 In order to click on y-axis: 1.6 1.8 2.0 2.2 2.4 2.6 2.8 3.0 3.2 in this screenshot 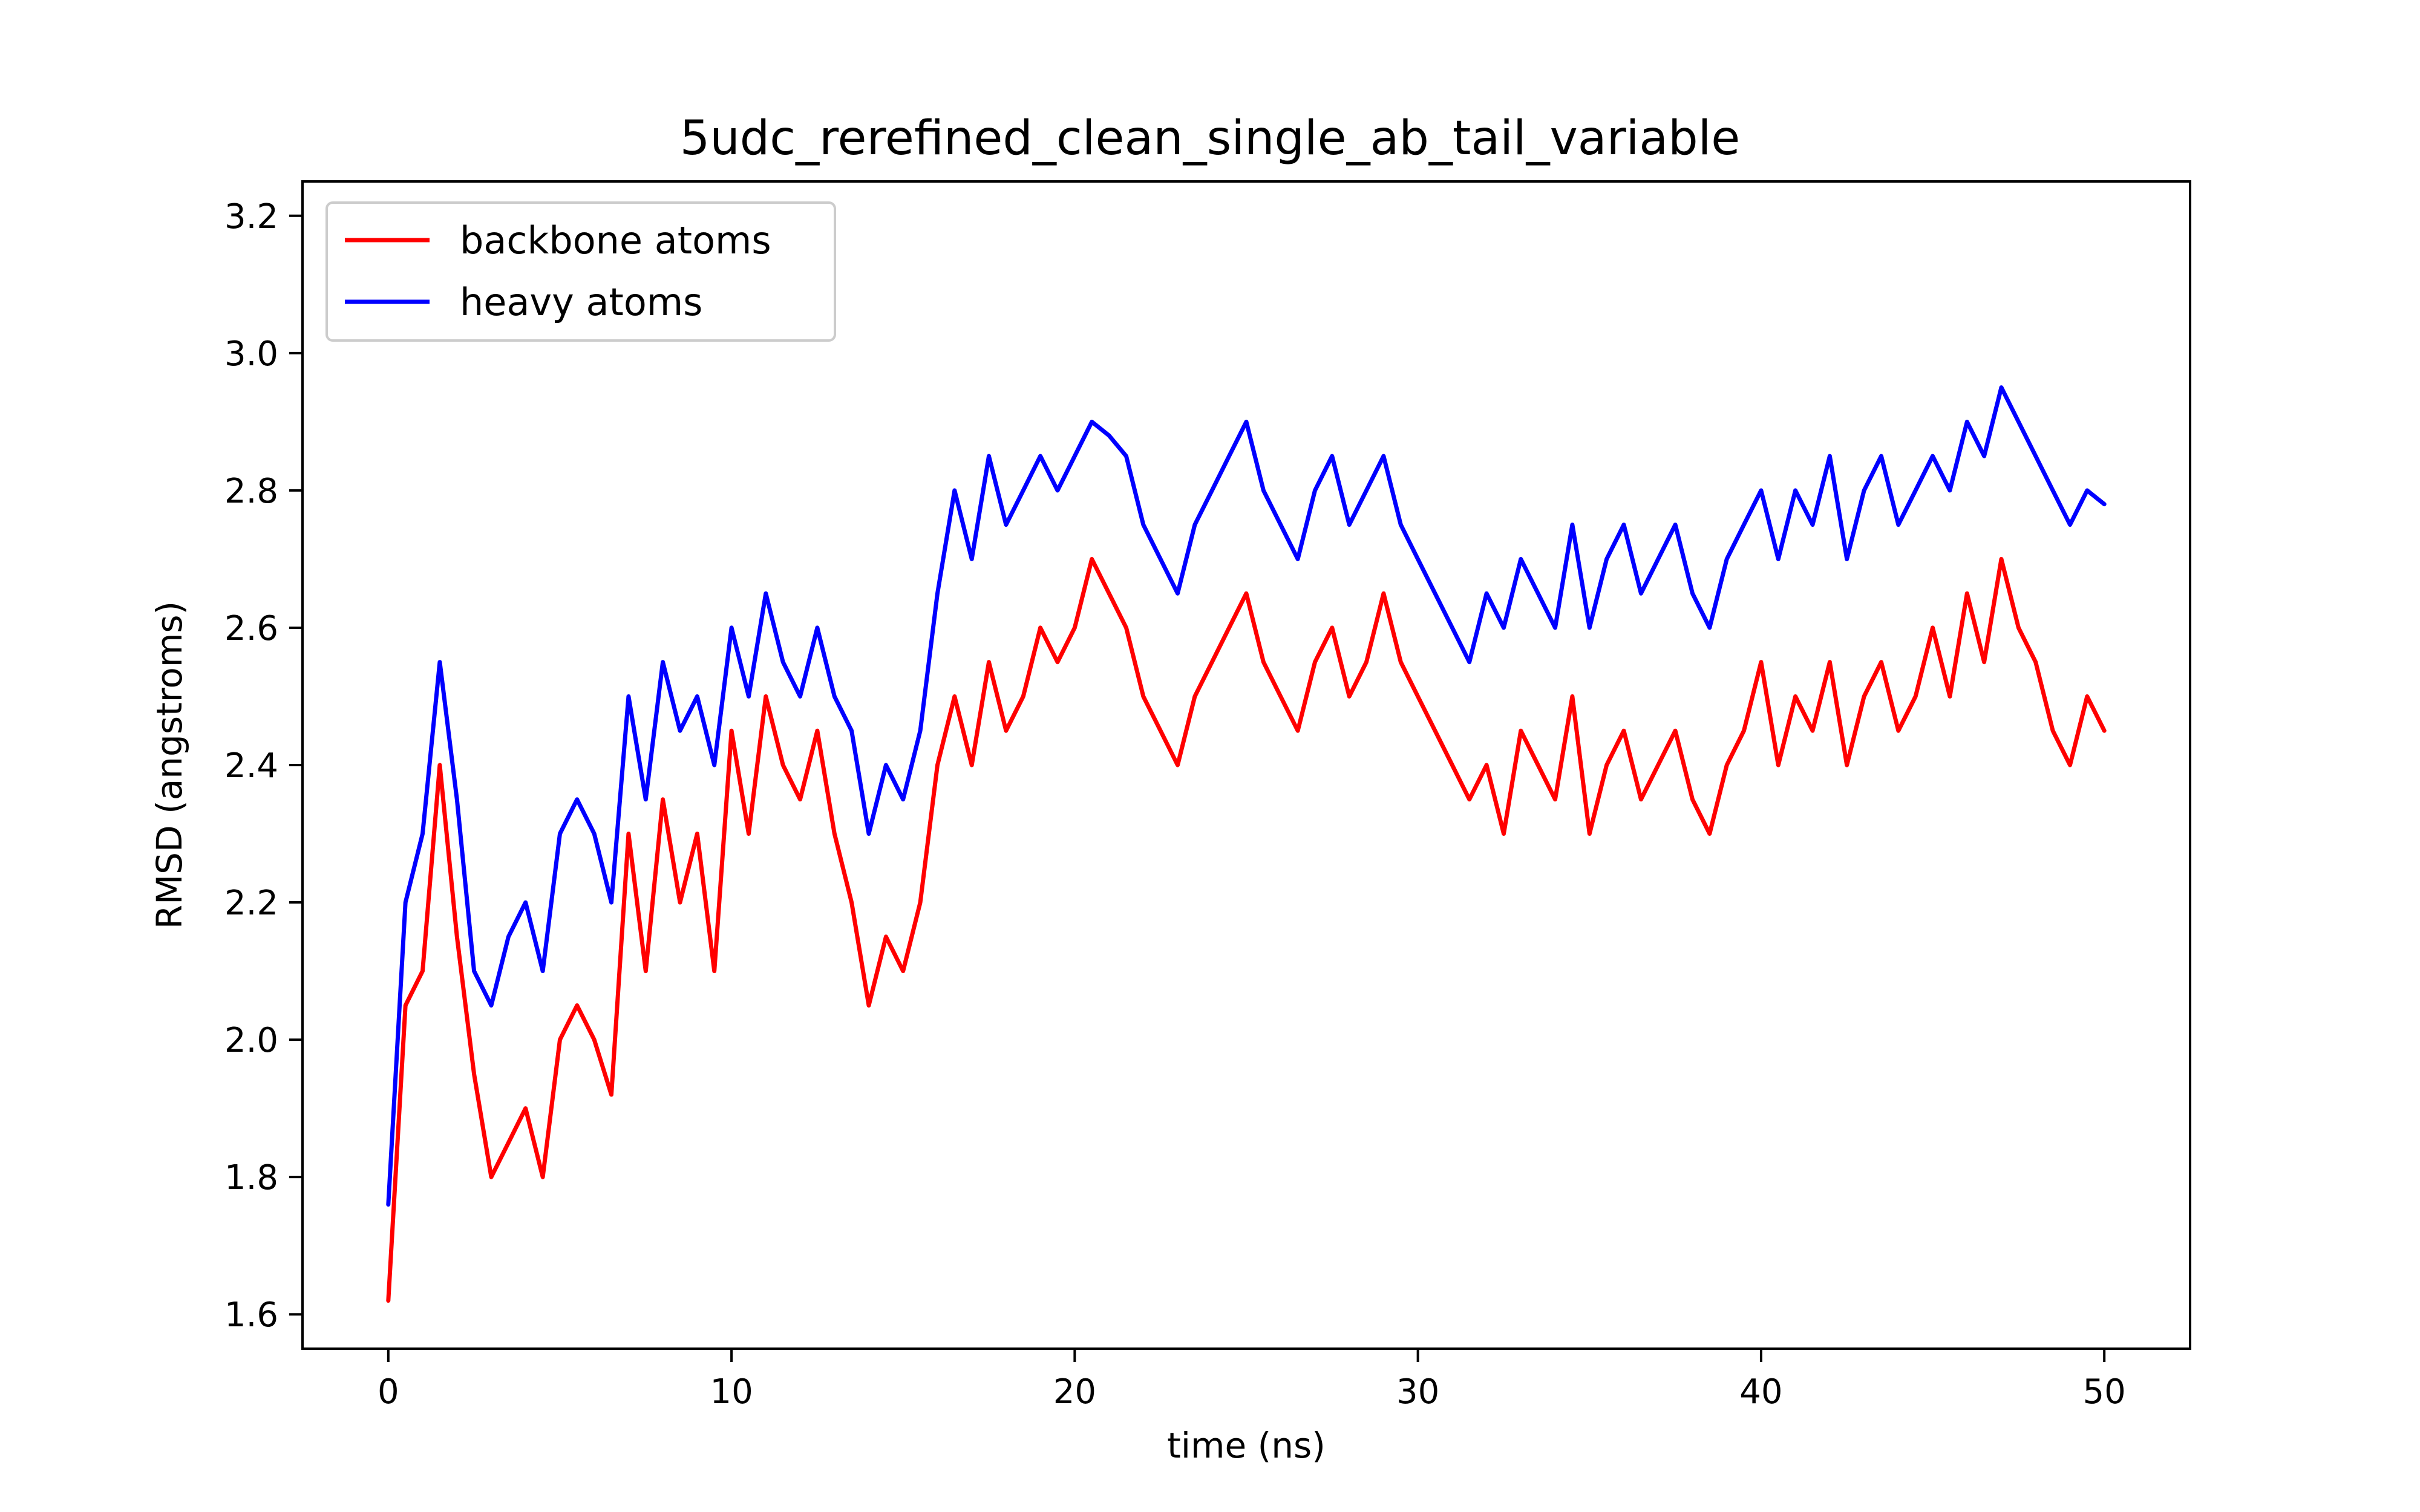, I will do `click(263, 766)`.